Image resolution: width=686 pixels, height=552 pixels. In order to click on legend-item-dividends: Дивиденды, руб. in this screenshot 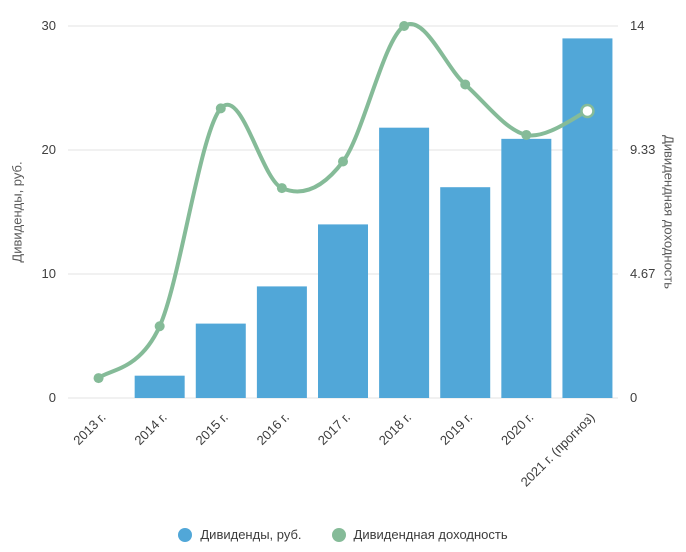, I will do `click(240, 534)`.